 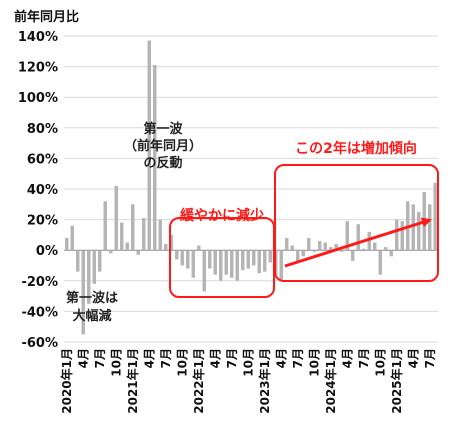 I want to click on y-tick-label: 140%, so click(x=38, y=37).